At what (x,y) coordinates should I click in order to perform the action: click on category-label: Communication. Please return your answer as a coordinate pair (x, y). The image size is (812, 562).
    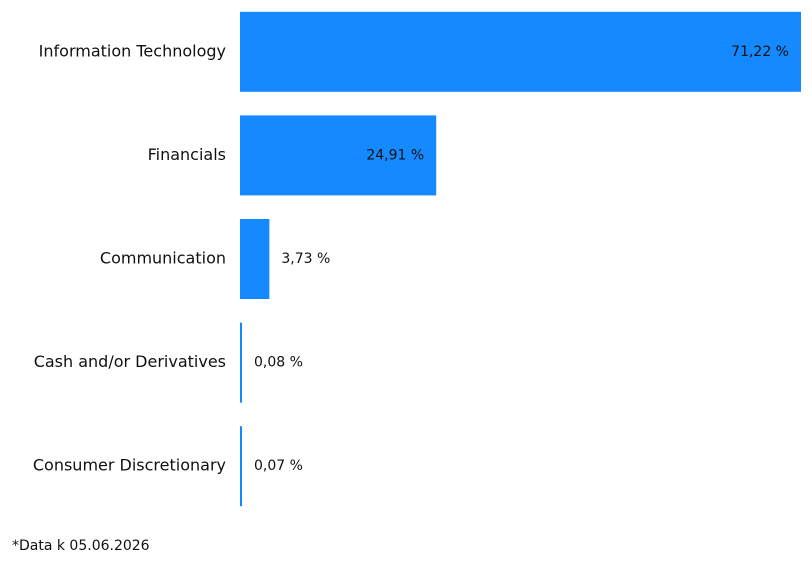
    Looking at the image, I should click on (163, 258).